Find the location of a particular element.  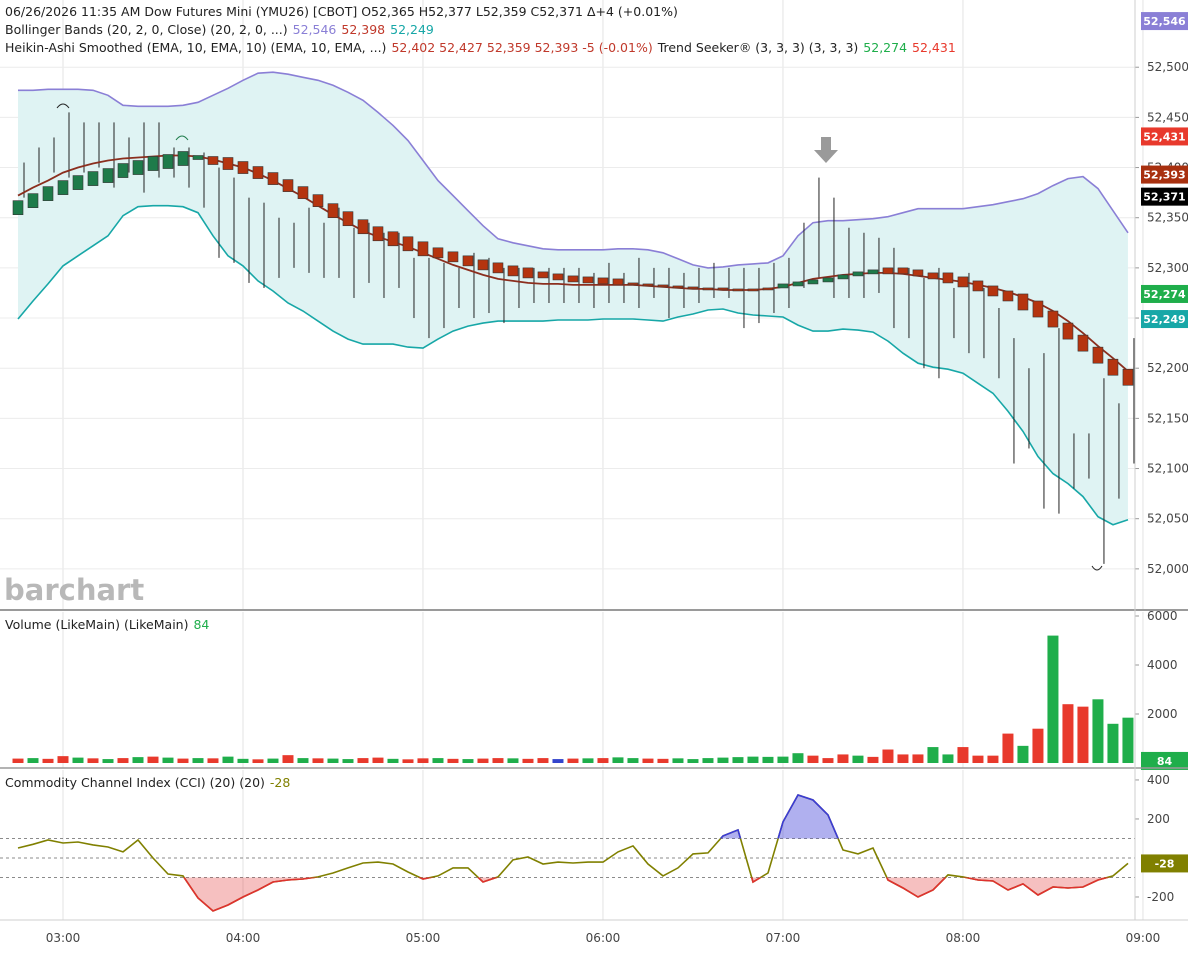

legend-text: Volume (LikeMain) (LikeMain) is located at coordinates (96, 624).